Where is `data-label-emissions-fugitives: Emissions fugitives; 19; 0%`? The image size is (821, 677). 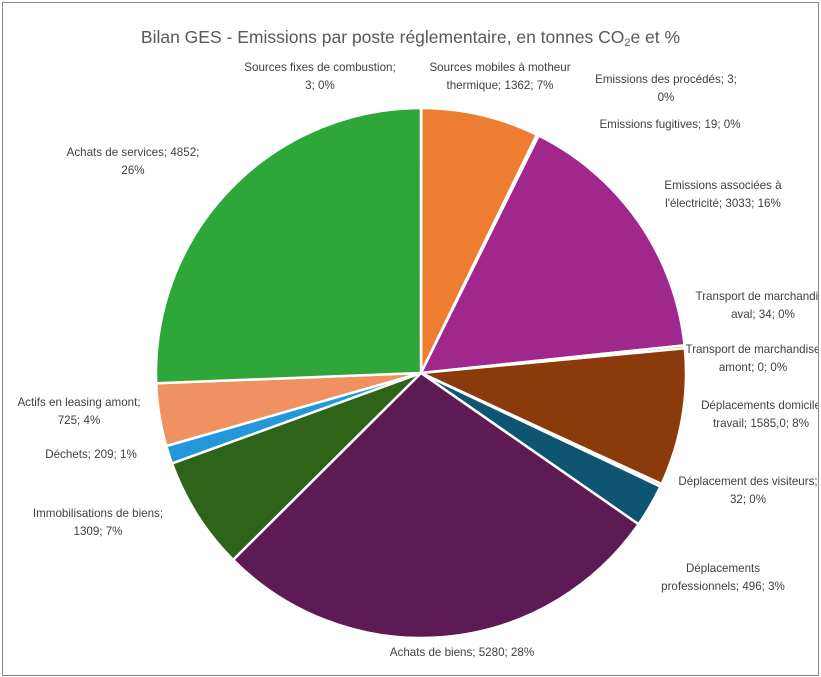 data-label-emissions-fugitives: Emissions fugitives; 19; 0% is located at coordinates (669, 124).